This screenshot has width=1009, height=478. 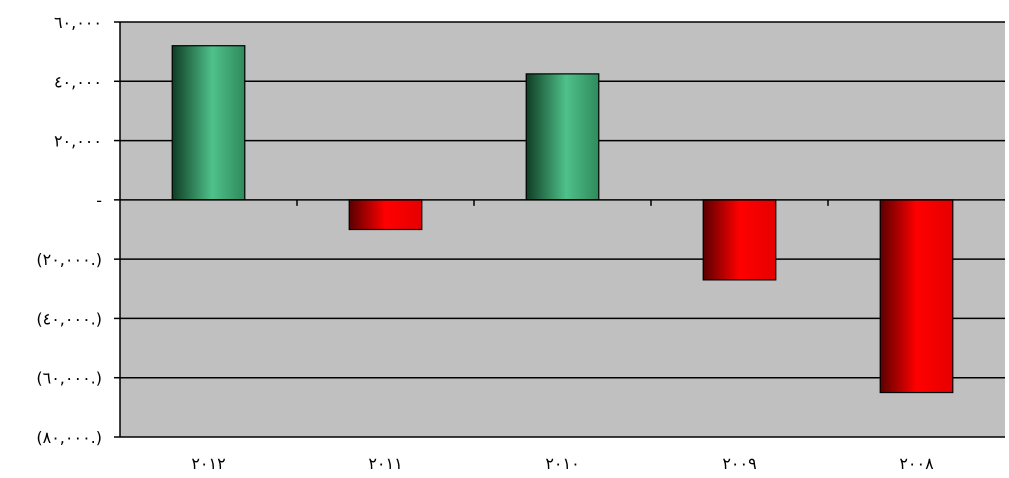 What do you see at coordinates (208, 463) in the screenshot?
I see `x-tick-label: ٢٠١٢` at bounding box center [208, 463].